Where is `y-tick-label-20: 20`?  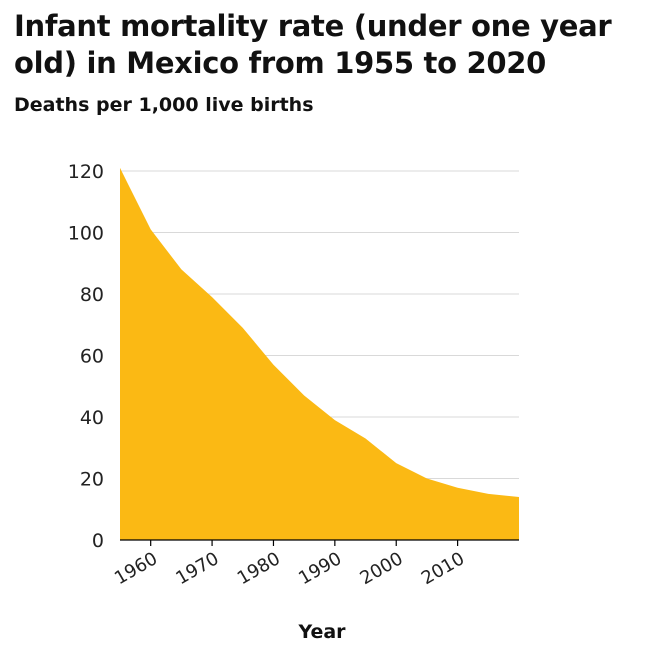 y-tick-label-20: 20 is located at coordinates (92, 480).